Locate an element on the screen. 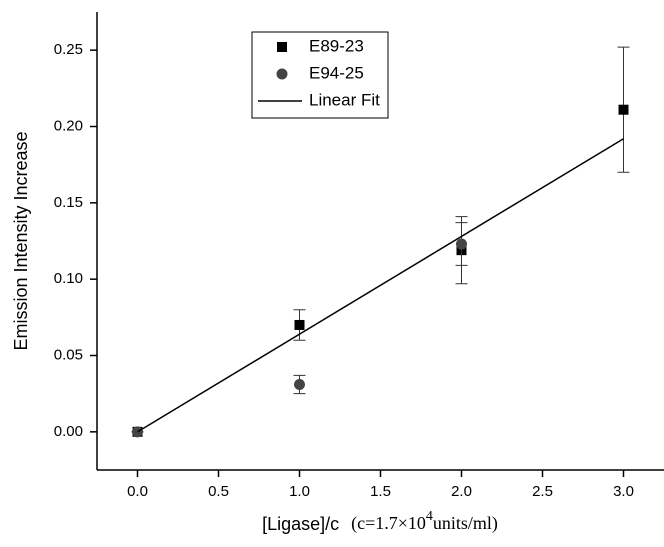  x-tick-label: 3.0 is located at coordinates (623, 491).